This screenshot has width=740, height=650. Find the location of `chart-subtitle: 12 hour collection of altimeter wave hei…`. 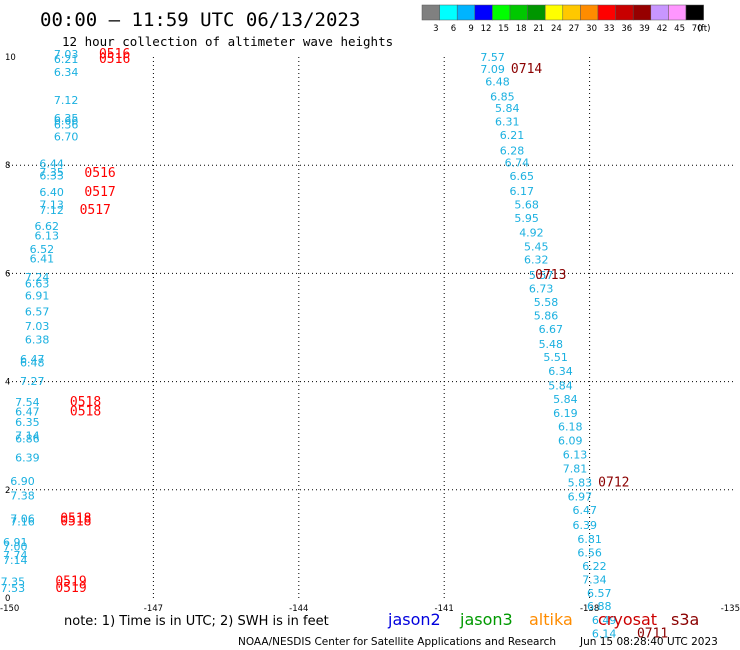

chart-subtitle: 12 hour collection of altimeter wave hei… is located at coordinates (227, 41).